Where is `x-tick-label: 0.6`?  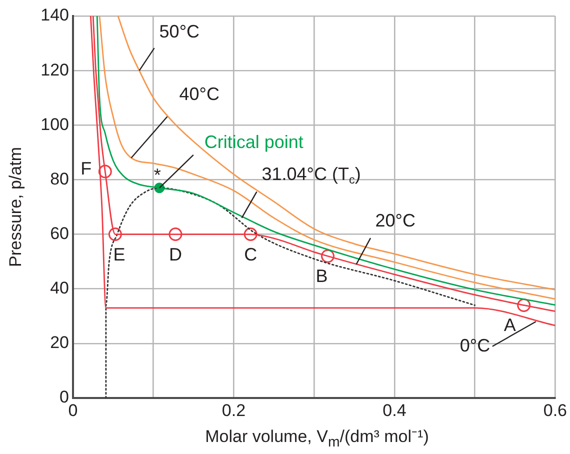
x-tick-label: 0.6 is located at coordinates (555, 410).